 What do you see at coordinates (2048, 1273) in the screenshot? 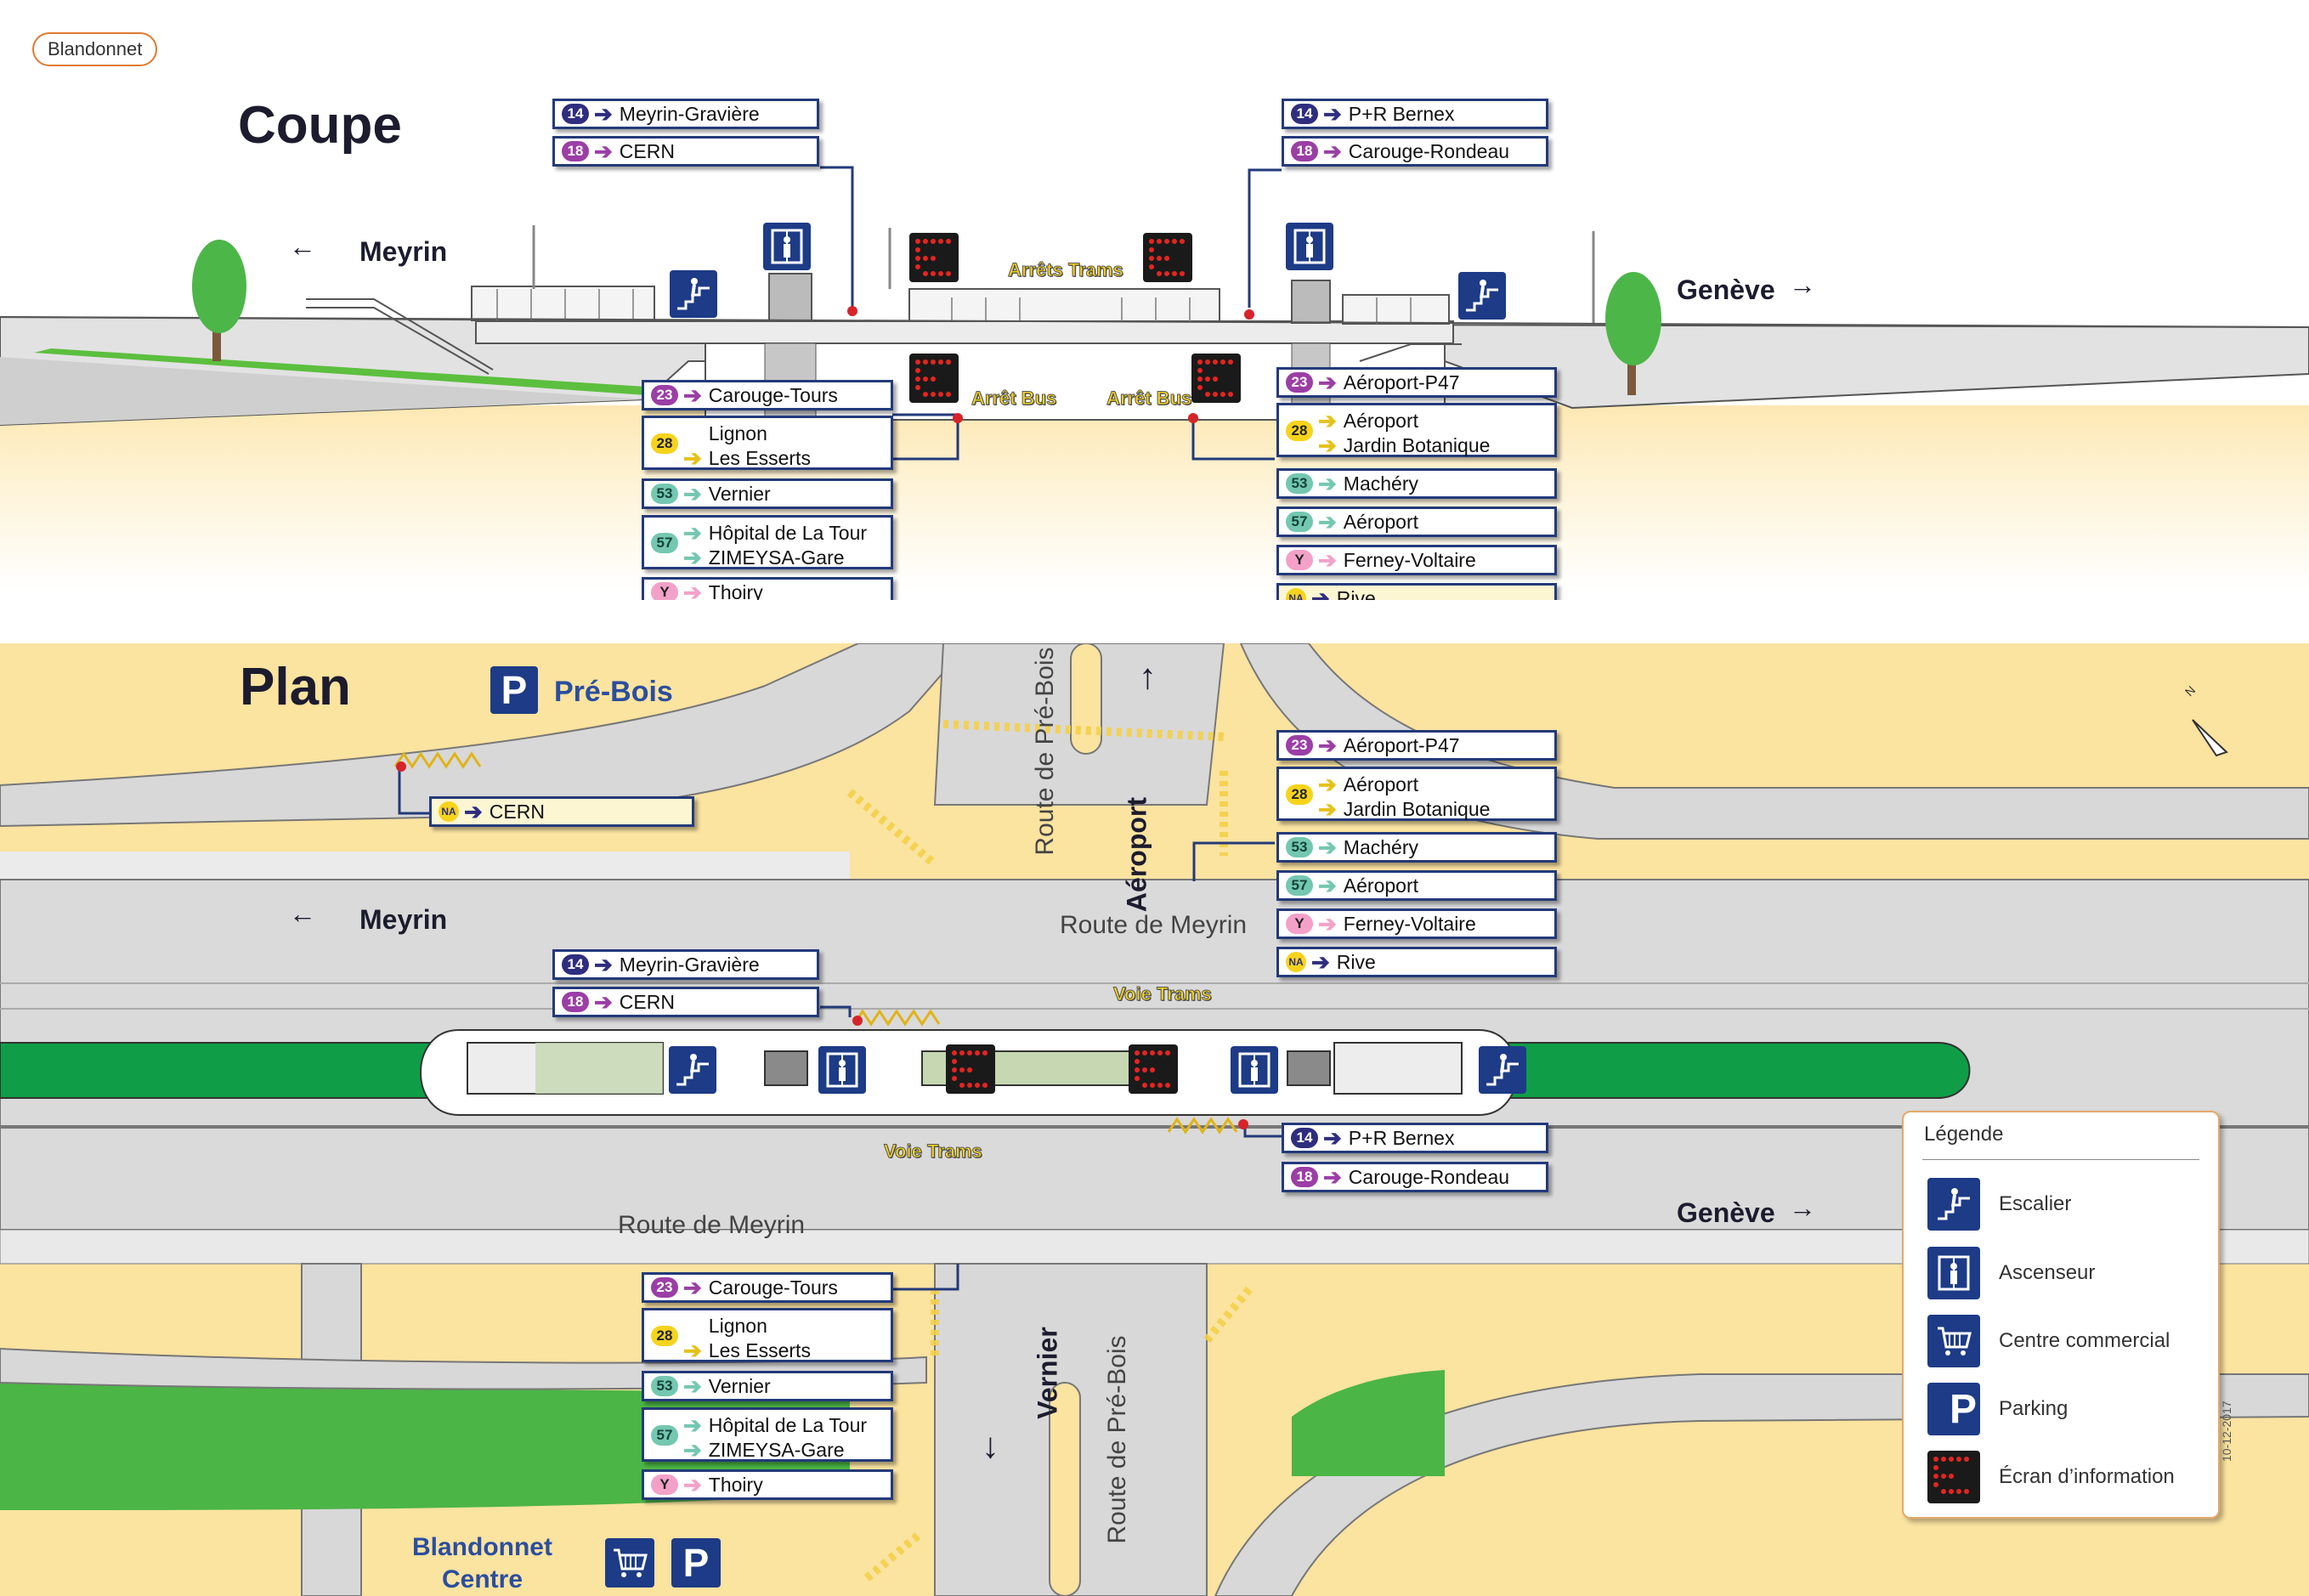
I see `legend-label: Ascenseur` at bounding box center [2048, 1273].